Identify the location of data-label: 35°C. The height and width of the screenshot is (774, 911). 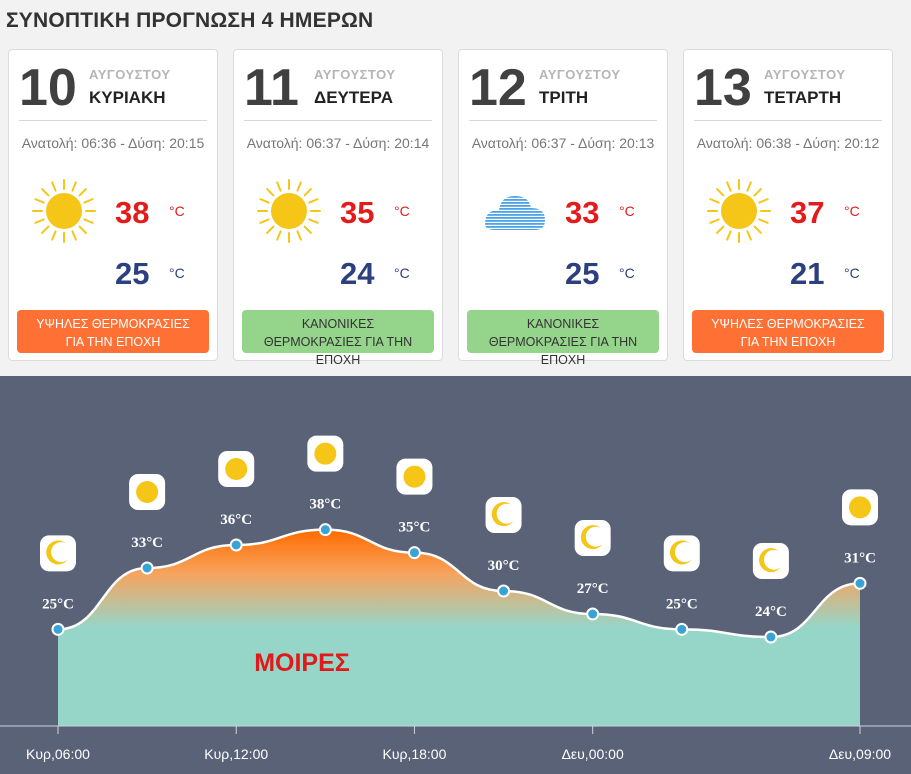
(415, 528).